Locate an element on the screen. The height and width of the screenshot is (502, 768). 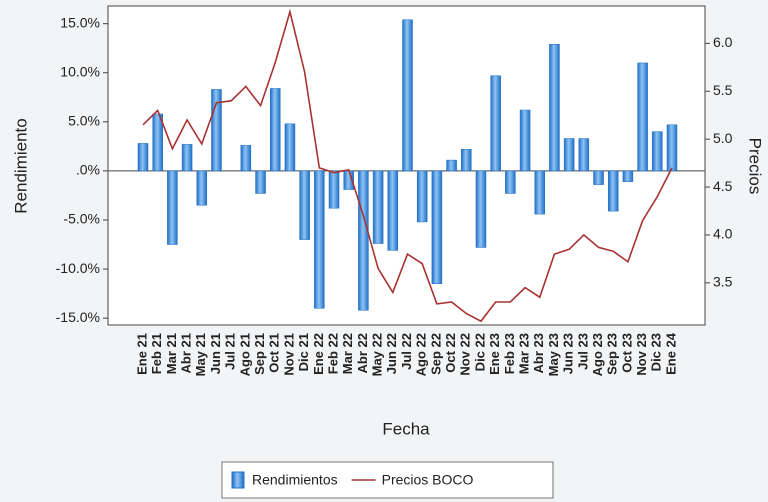
y2-tick-label: 5.0 is located at coordinates (723, 138).